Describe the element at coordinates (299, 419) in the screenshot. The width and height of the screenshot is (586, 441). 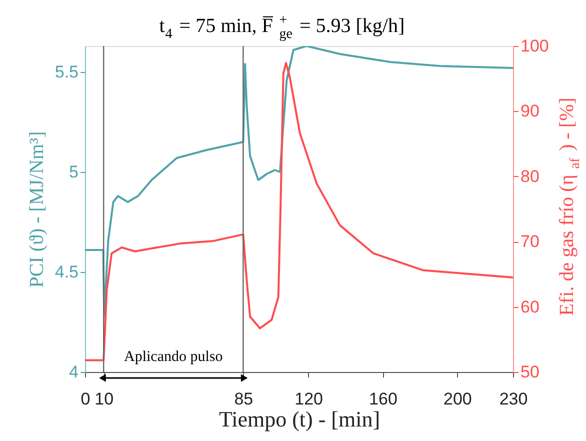
I see `x-axis-title: Tiempo (t) - [min]` at that location.